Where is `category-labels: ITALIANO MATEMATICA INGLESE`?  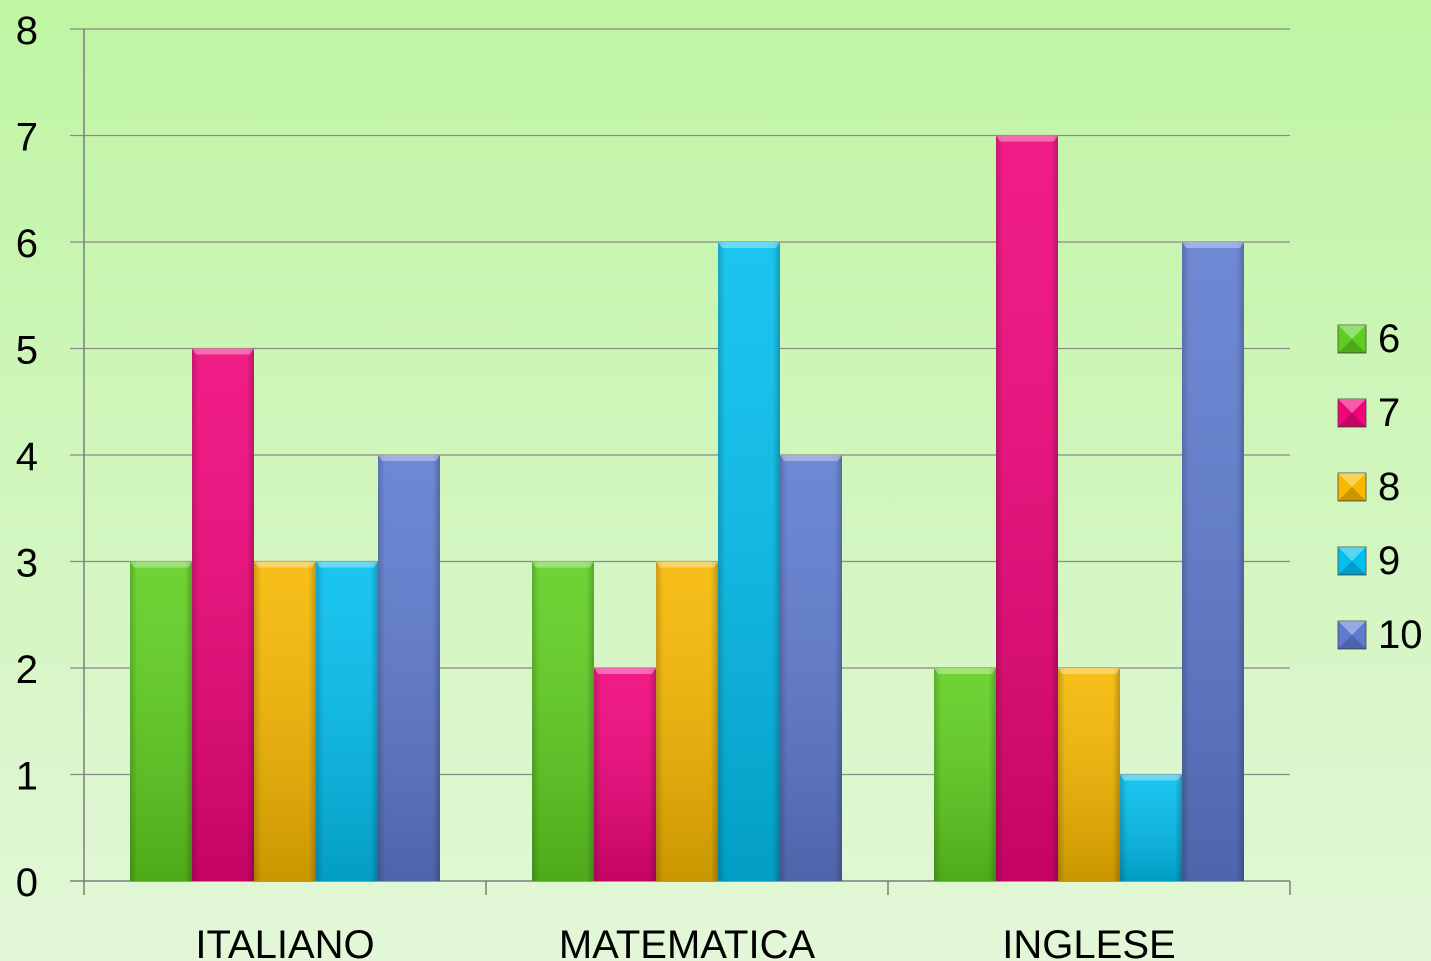 category-labels: ITALIANO MATEMATICA INGLESE is located at coordinates (685, 942).